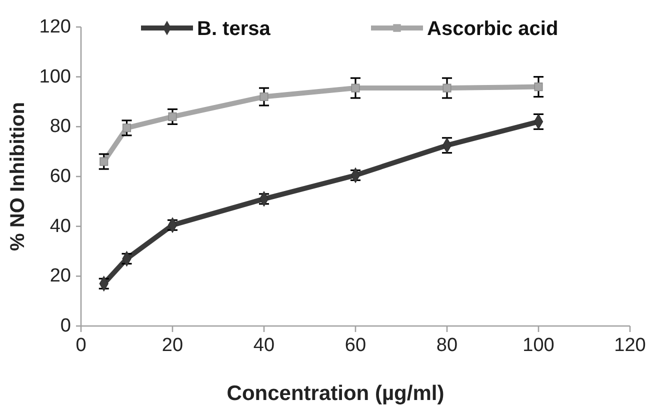  I want to click on y-tick-label: 80, so click(60, 127).